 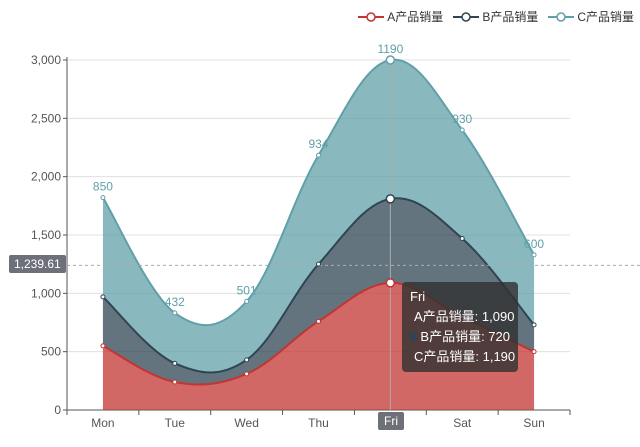 I want to click on legend-label-a: A产品销量, so click(x=415, y=17).